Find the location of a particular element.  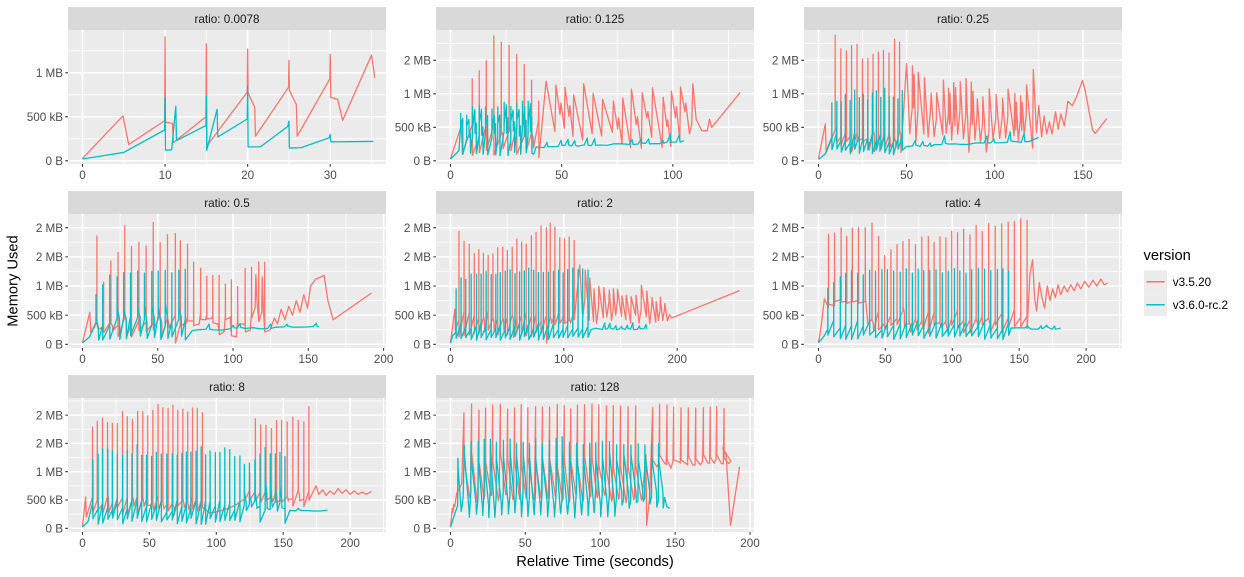

svg-text: ratio: 2 is located at coordinates (595, 203).